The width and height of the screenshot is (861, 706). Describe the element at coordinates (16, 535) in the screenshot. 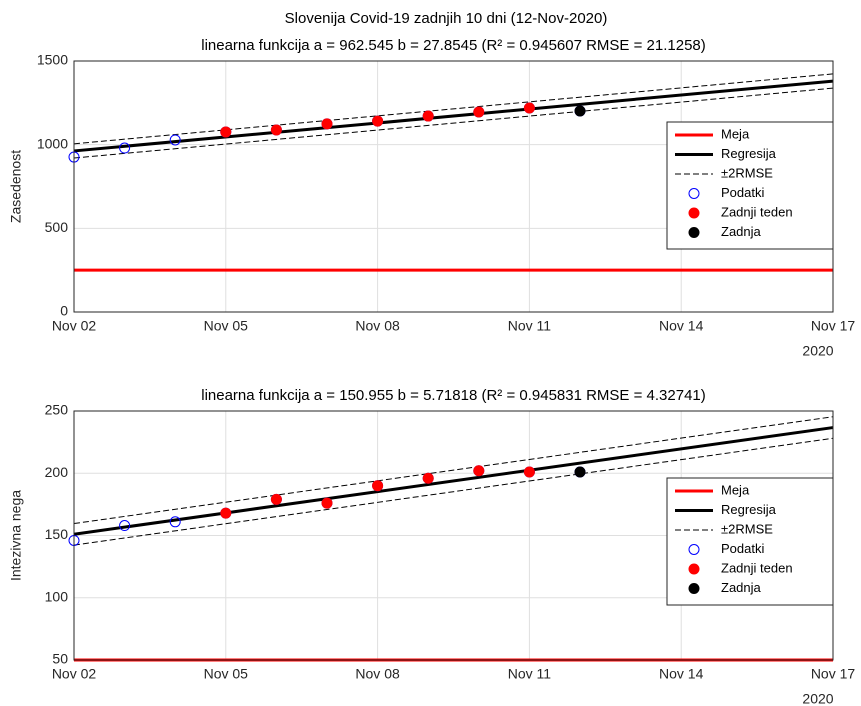

I see `y-axis-label: Intezivna nega` at that location.